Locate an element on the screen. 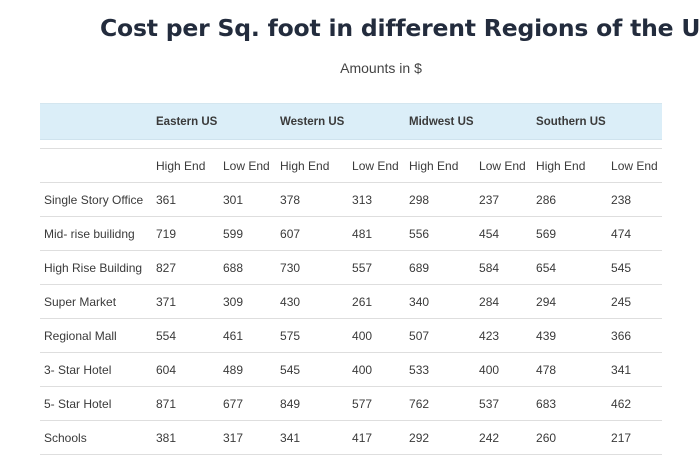 This screenshot has width=700, height=465. row-label: Regional Mall is located at coordinates (96, 335).